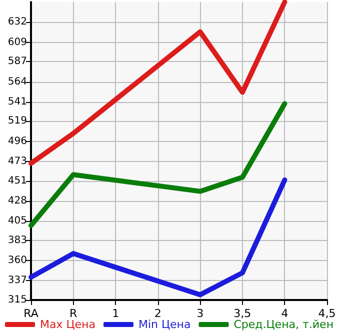 The height and width of the screenshot is (335, 345). What do you see at coordinates (284, 313) in the screenshot?
I see `x-tick-label: 4` at bounding box center [284, 313].